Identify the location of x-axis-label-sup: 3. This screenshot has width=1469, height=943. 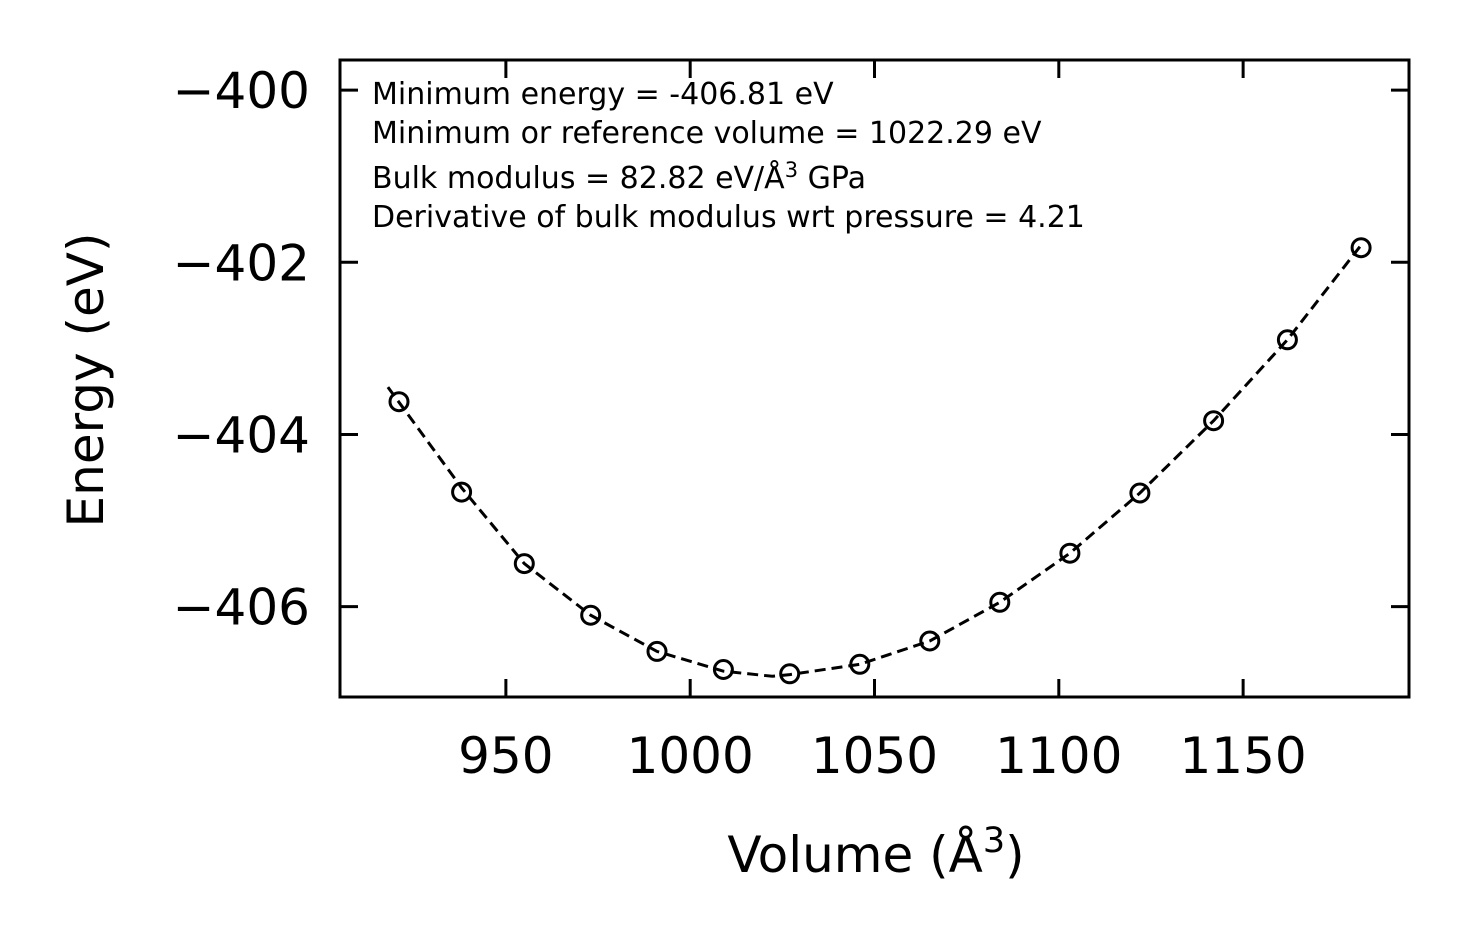
(994, 841).